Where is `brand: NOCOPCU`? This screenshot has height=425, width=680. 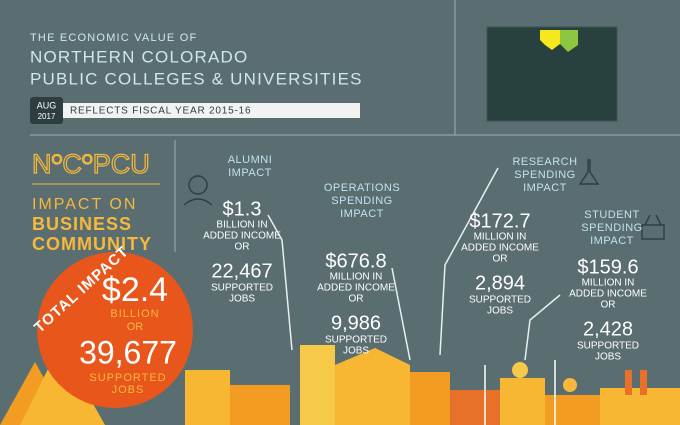
brand: NOCOPCU is located at coordinates (91, 164).